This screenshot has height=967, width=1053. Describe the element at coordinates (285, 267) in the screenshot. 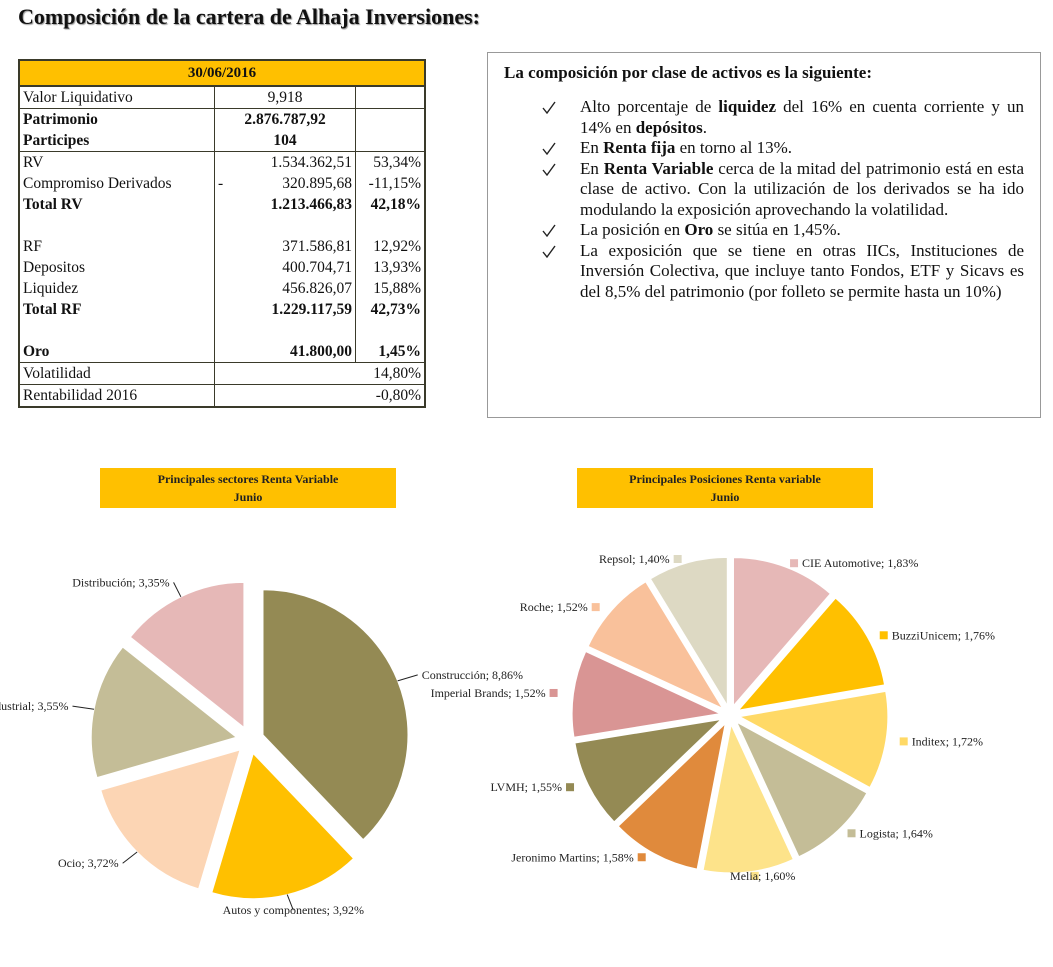

I see `row-amount: 400.704,71` at that location.